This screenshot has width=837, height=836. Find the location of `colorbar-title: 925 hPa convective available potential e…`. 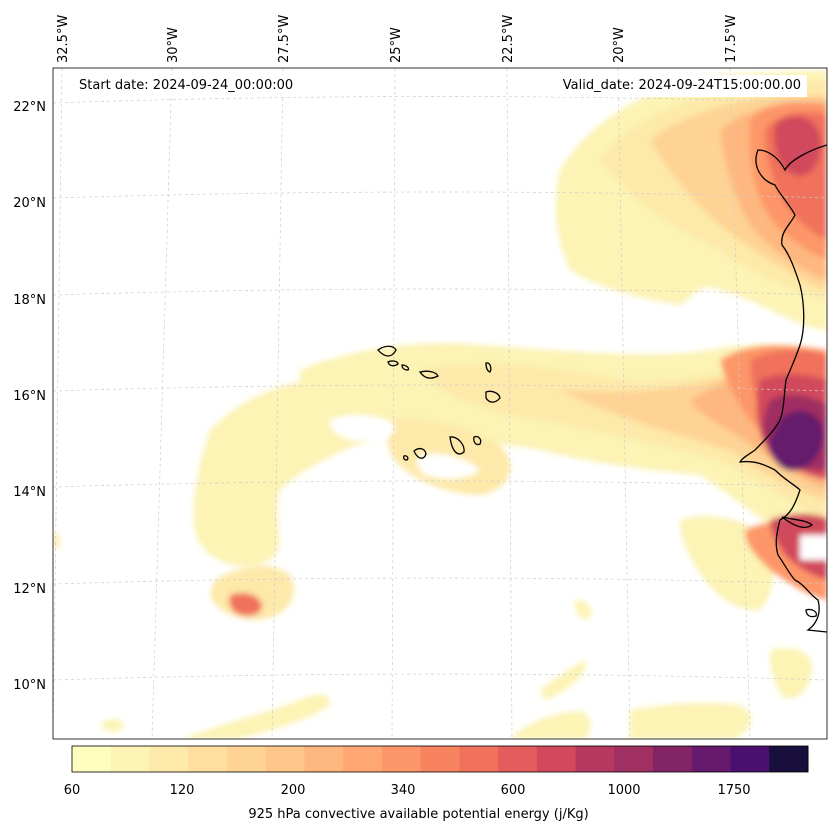

colorbar-title: 925 hPa convective available potential e… is located at coordinates (418, 814).